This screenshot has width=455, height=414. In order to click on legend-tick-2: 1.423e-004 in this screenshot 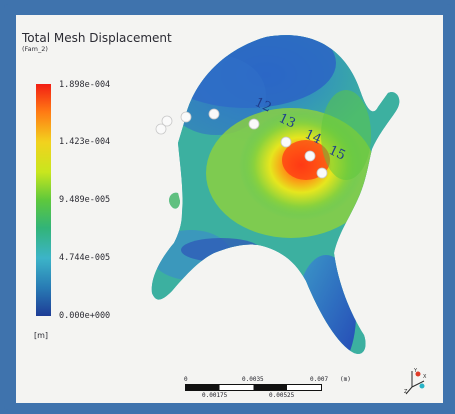, I will do `click(85, 142)`.